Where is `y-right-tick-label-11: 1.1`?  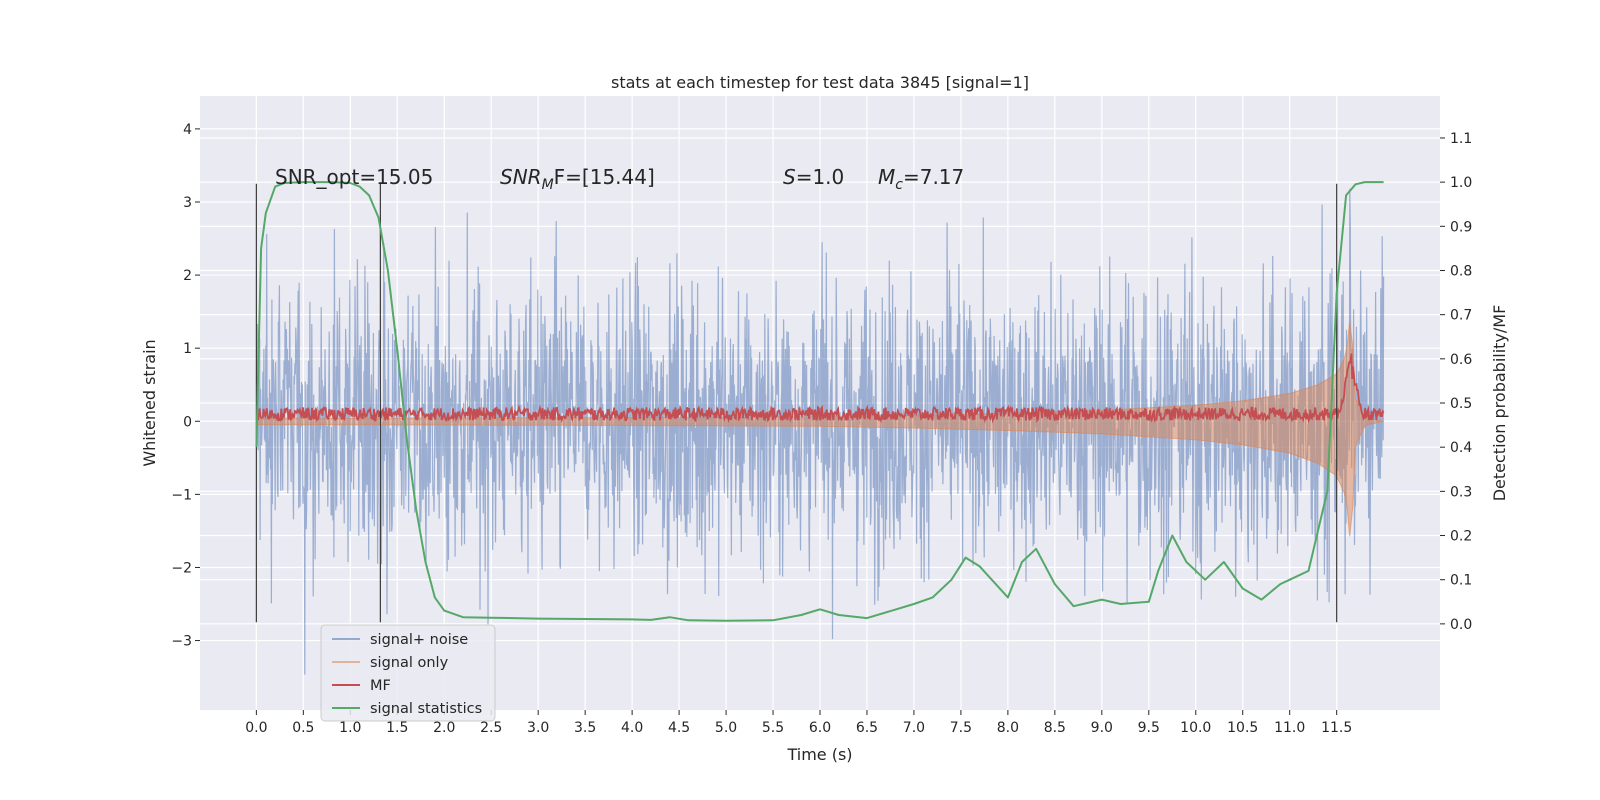
y-right-tick-label-11: 1.1 is located at coordinates (1461, 139).